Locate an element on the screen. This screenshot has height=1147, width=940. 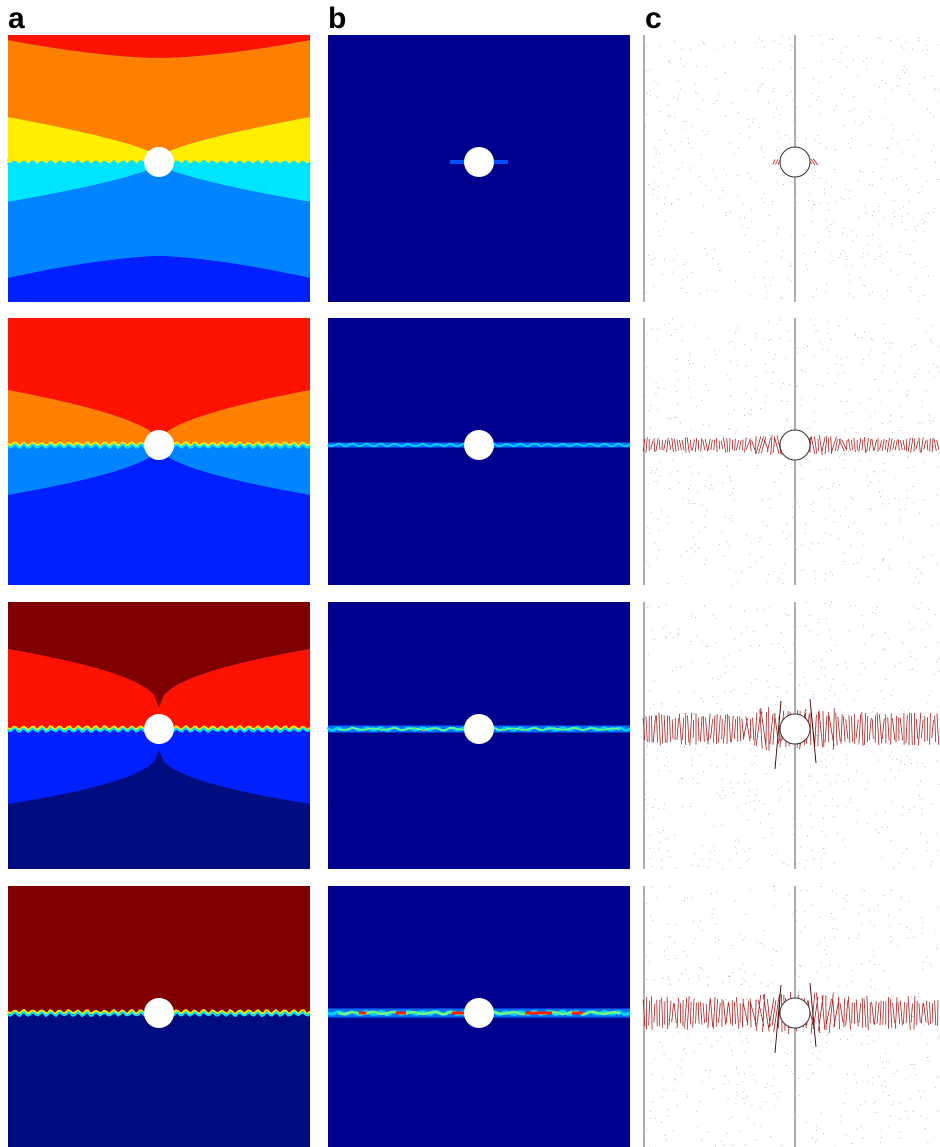
column-label-c: c is located at coordinates (653, 18).